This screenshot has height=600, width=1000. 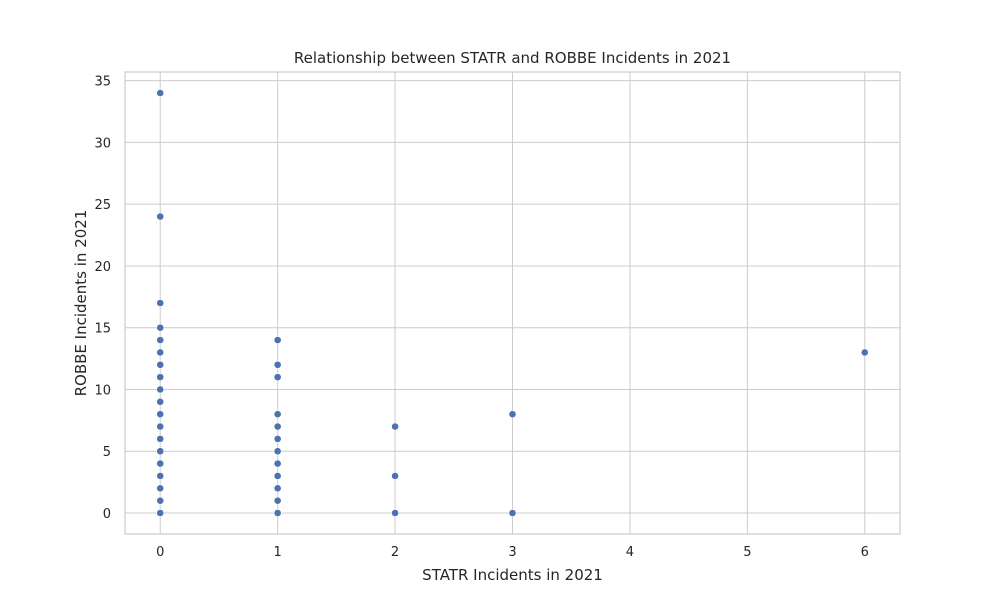 I want to click on y-tick-label: 15, so click(x=102, y=329).